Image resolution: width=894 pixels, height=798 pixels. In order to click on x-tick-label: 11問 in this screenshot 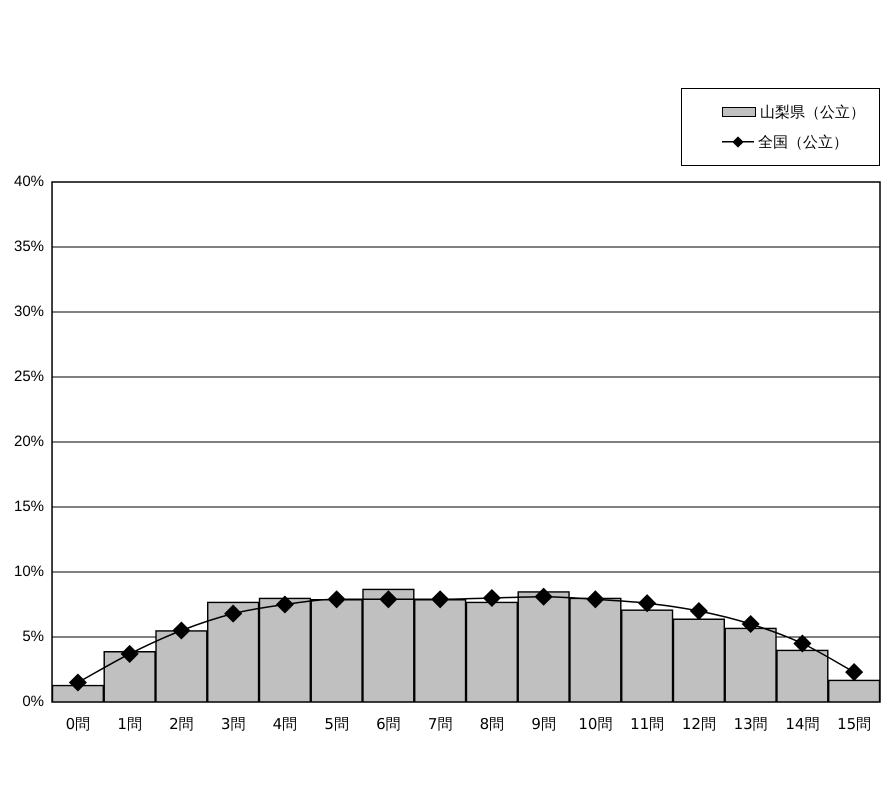, I will do `click(647, 723)`.